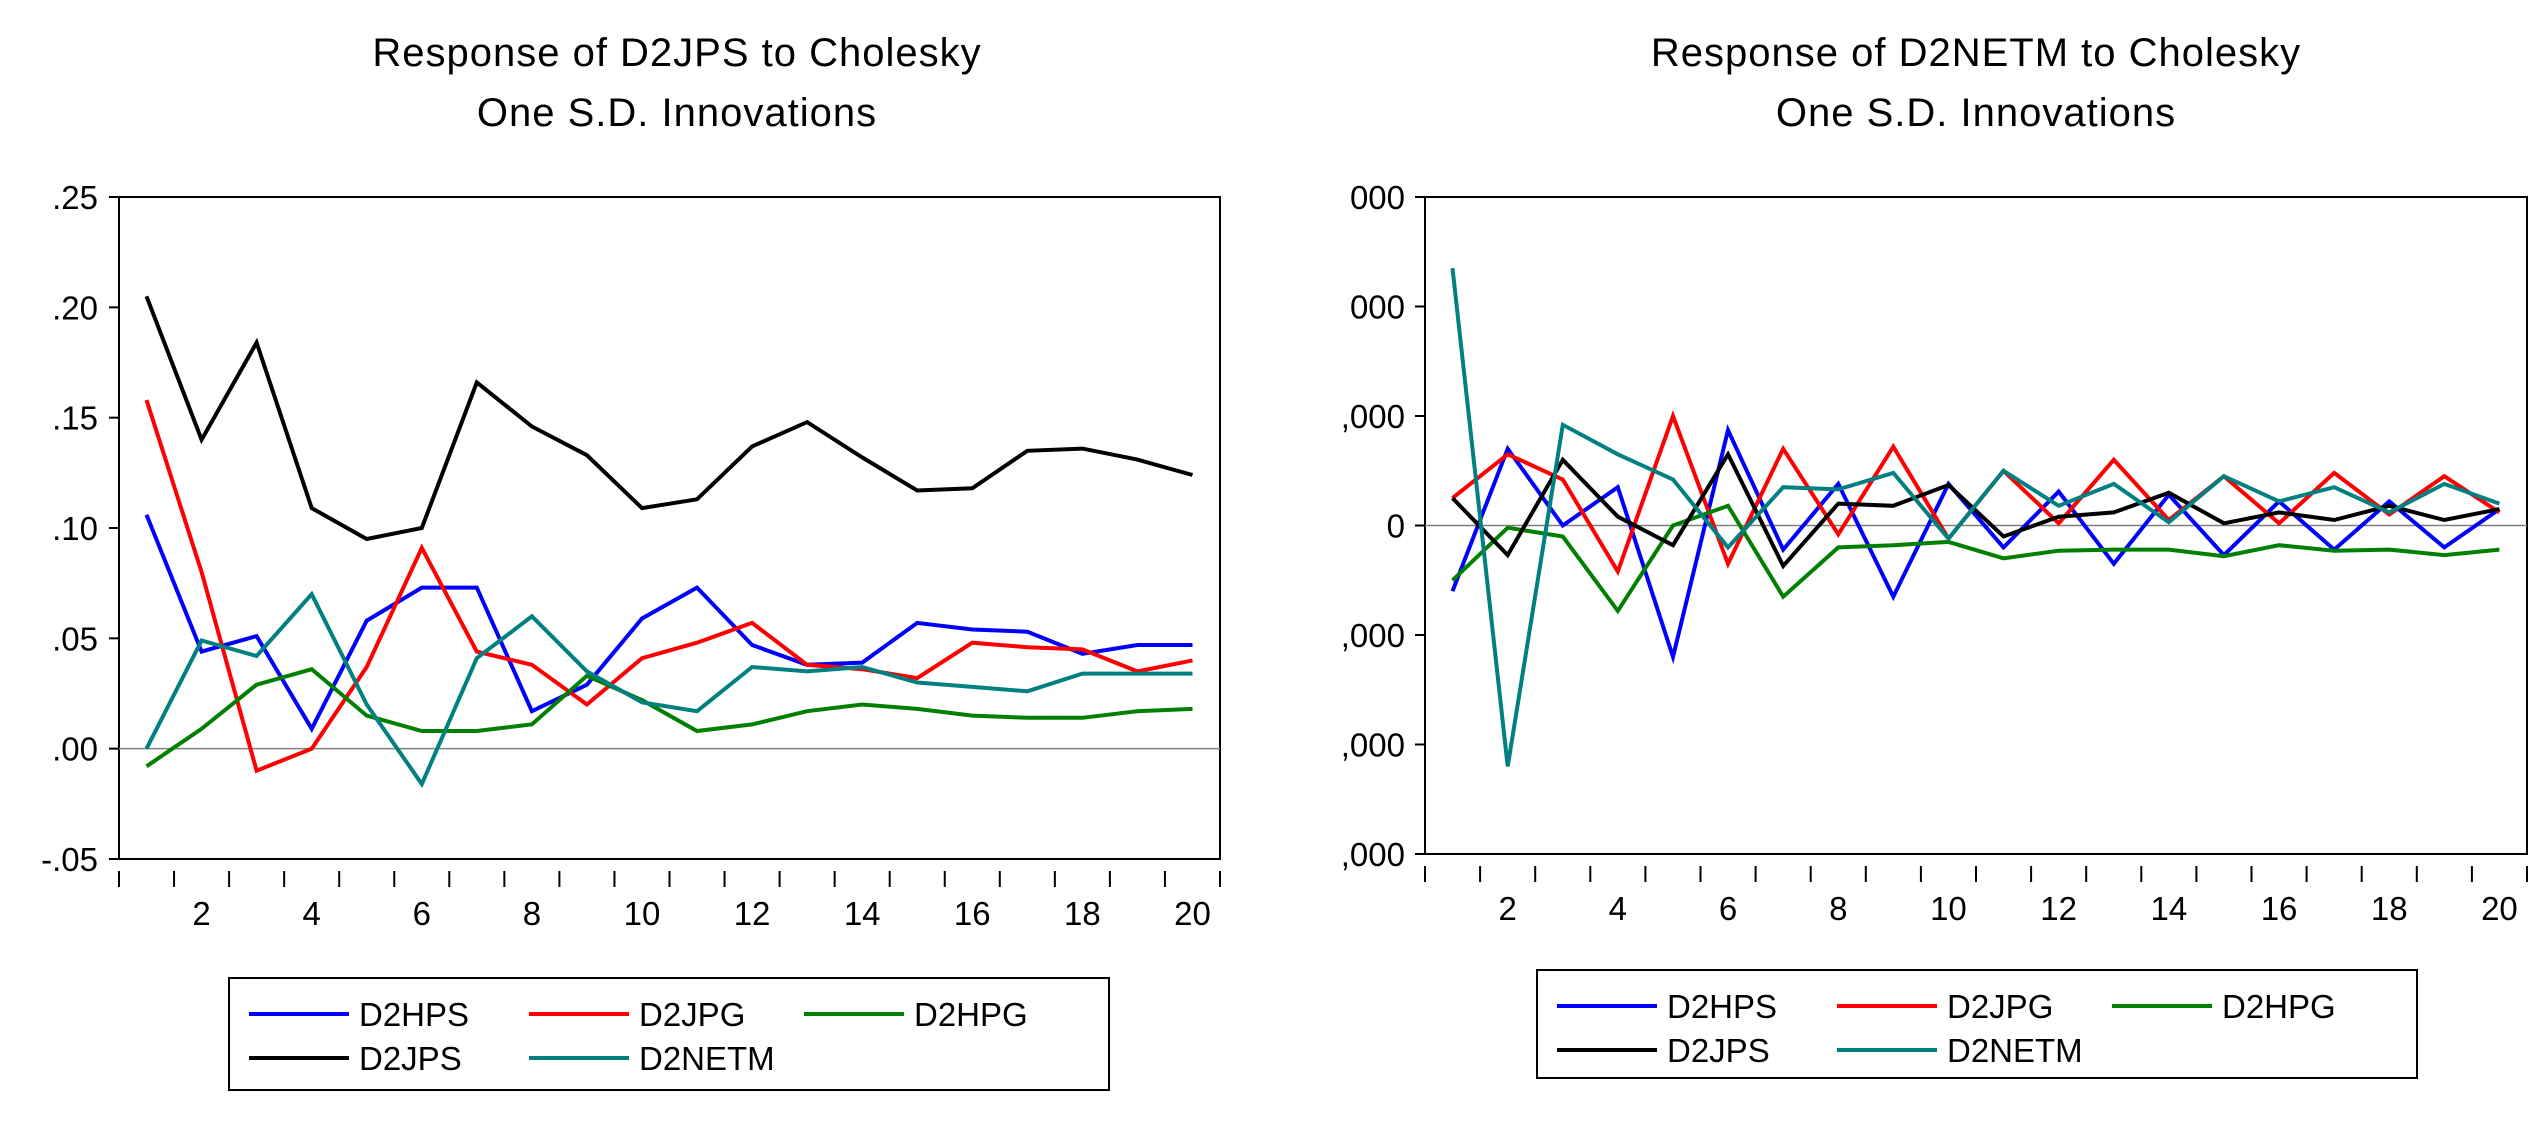 The image size is (2544, 1135). What do you see at coordinates (1396, 526) in the screenshot?
I see `y-tick-label: 0` at bounding box center [1396, 526].